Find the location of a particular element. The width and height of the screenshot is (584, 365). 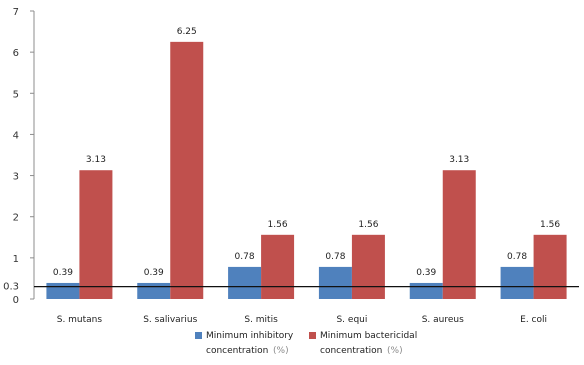

category-label: S. equi is located at coordinates (351, 320).